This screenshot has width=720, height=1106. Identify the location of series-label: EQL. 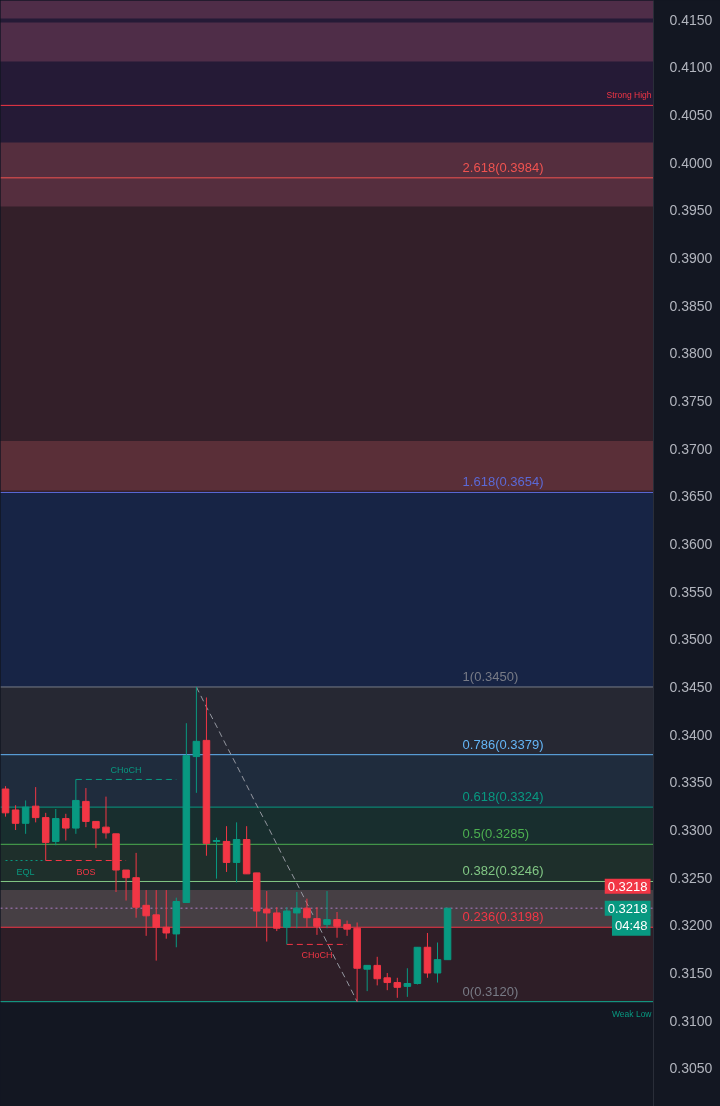
(25, 871).